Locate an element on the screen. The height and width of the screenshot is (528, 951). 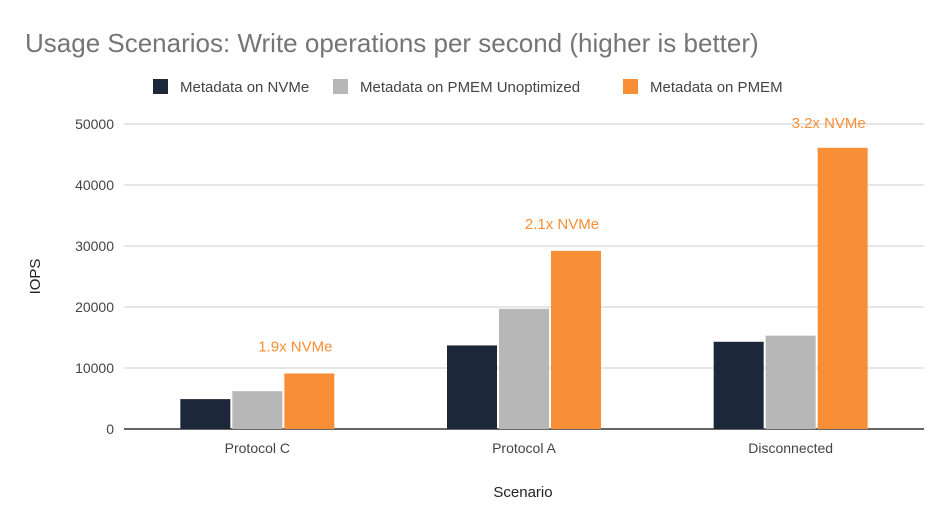
y-tick-label: 30000 is located at coordinates (94, 246).